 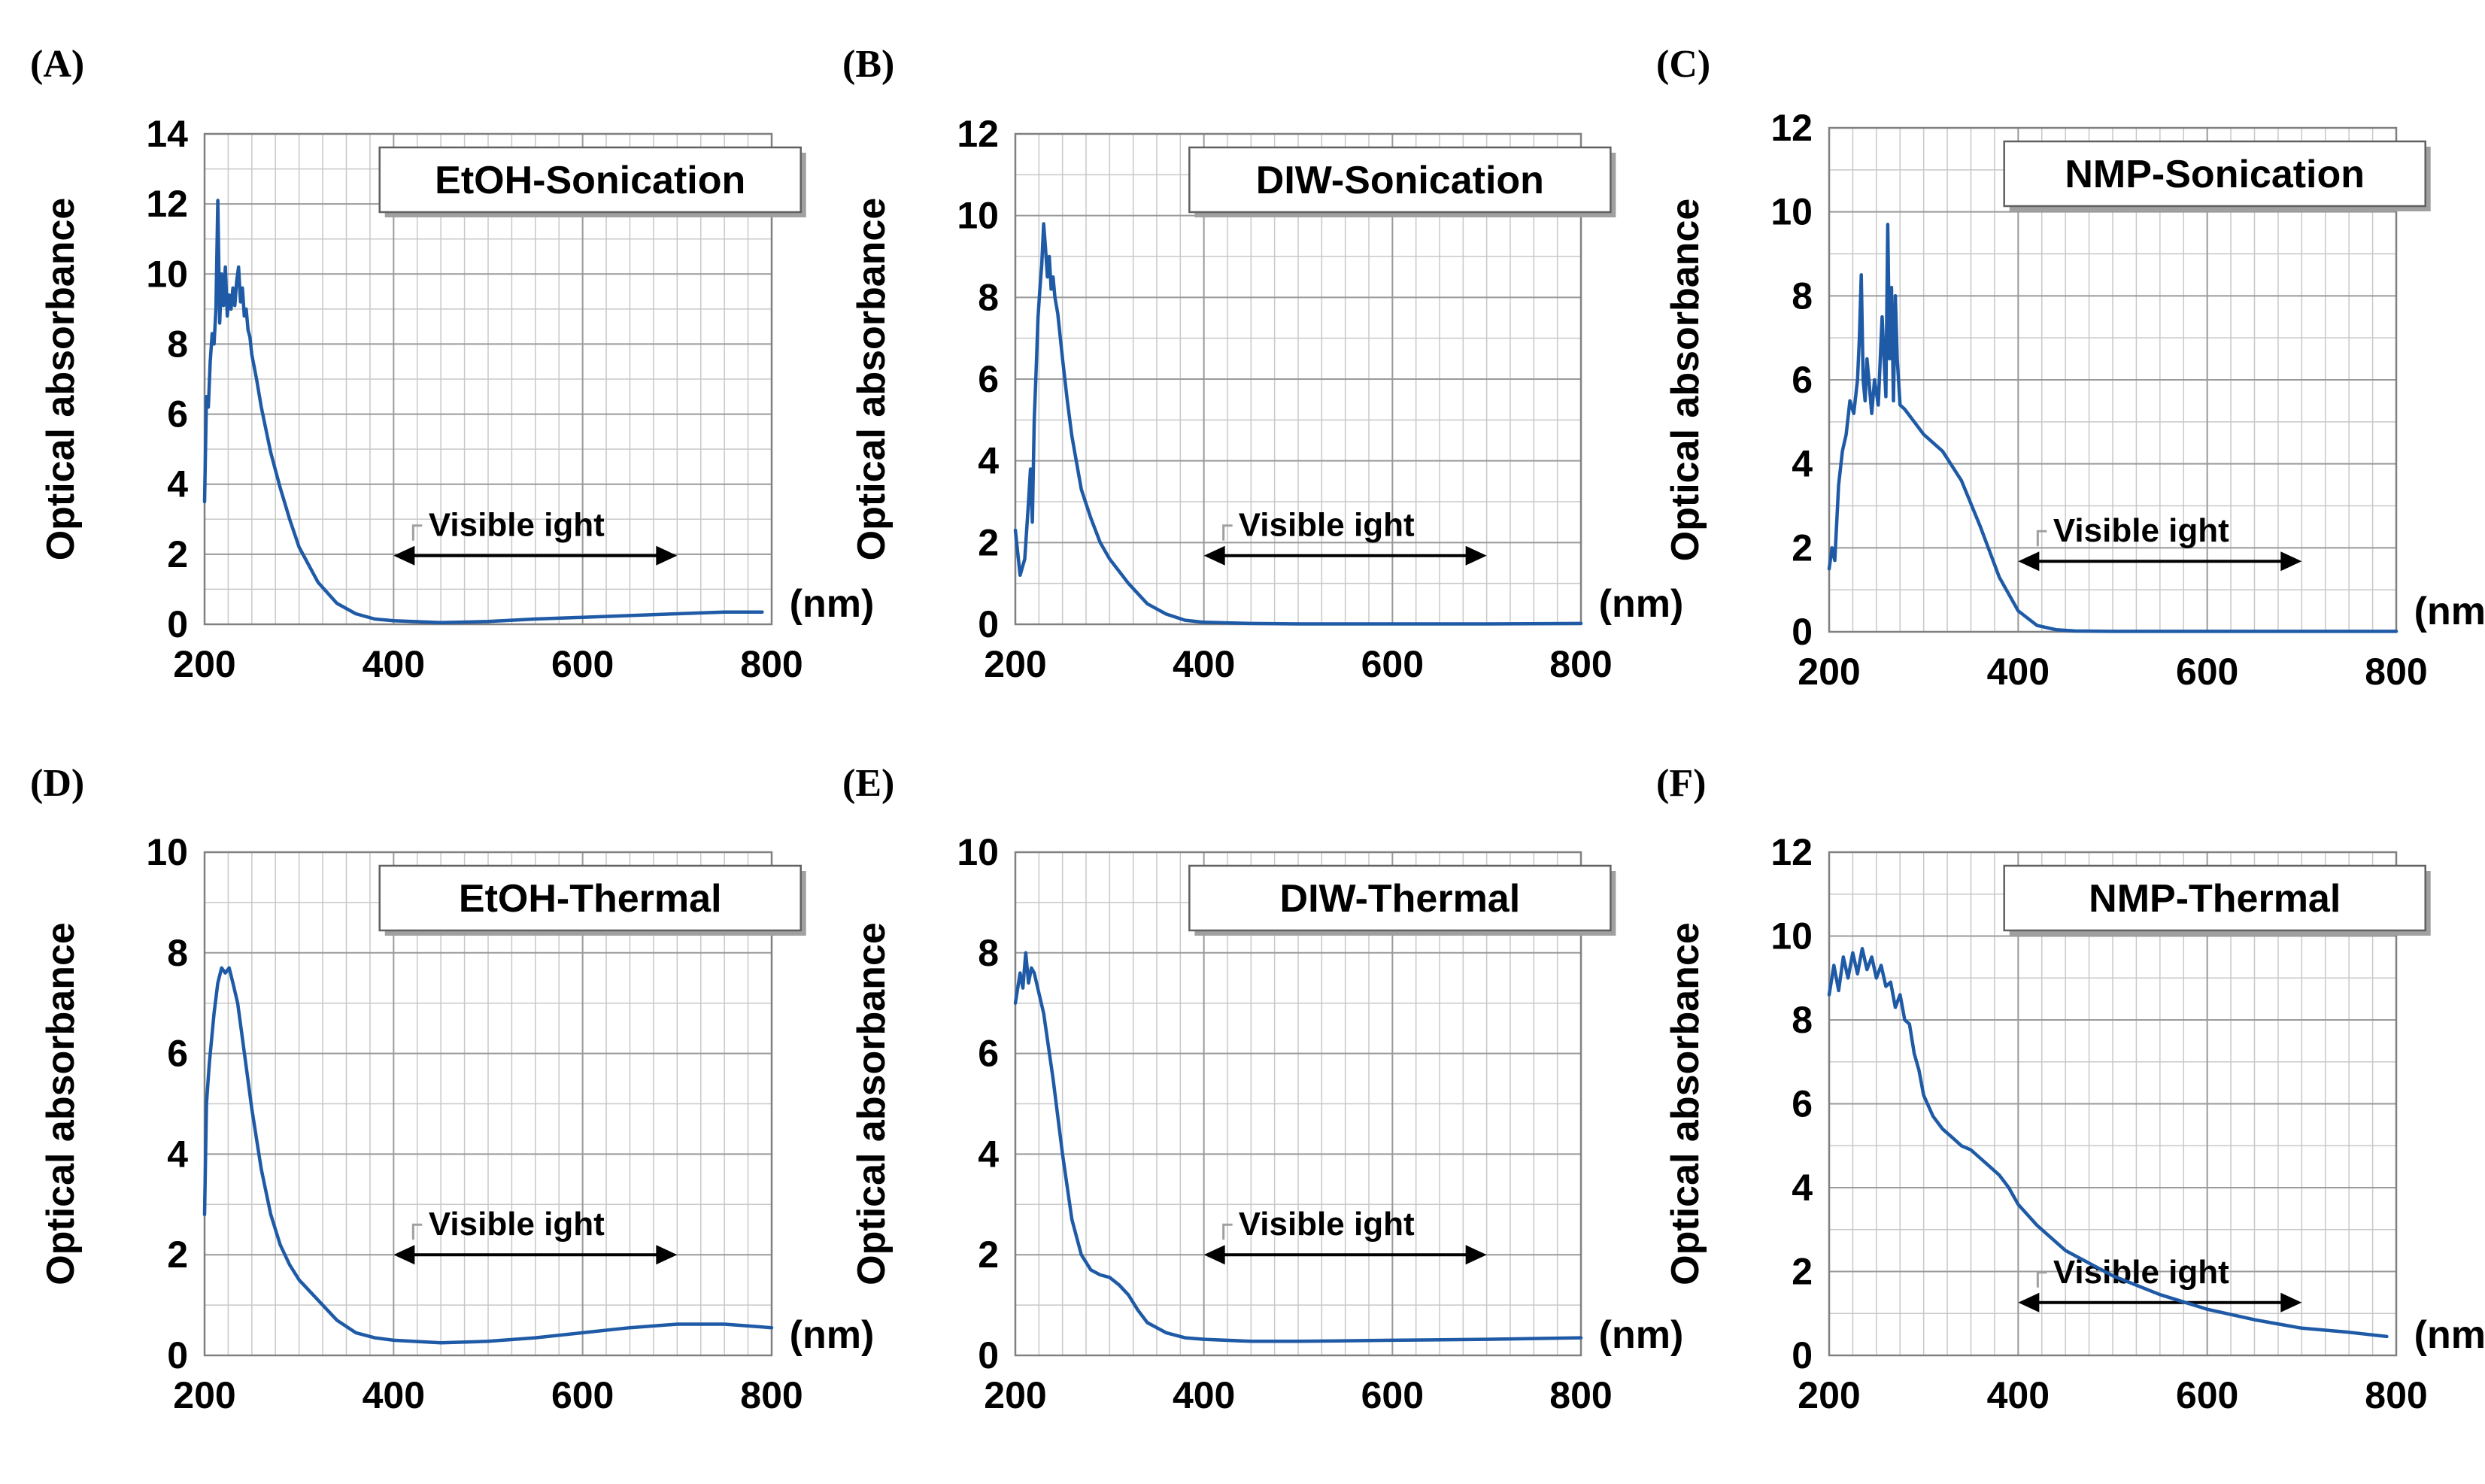 What do you see at coordinates (1681, 783) in the screenshot?
I see `panel-label: (F)` at bounding box center [1681, 783].